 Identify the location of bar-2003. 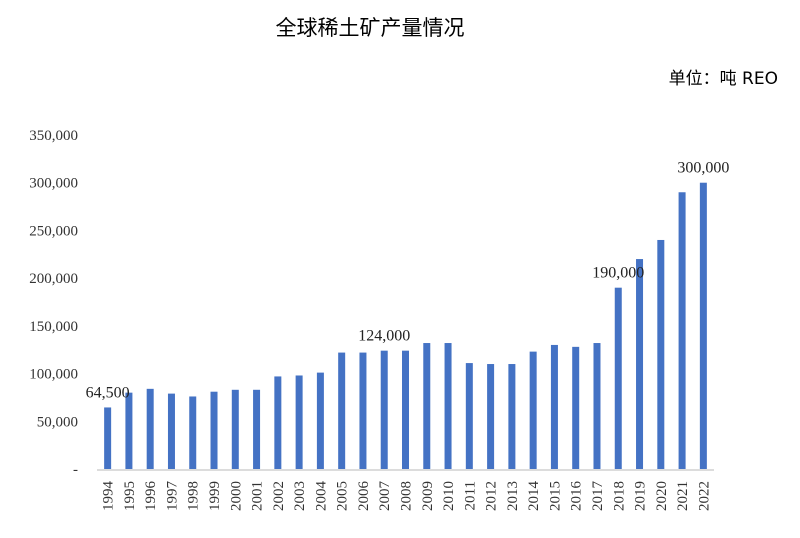
(299, 422).